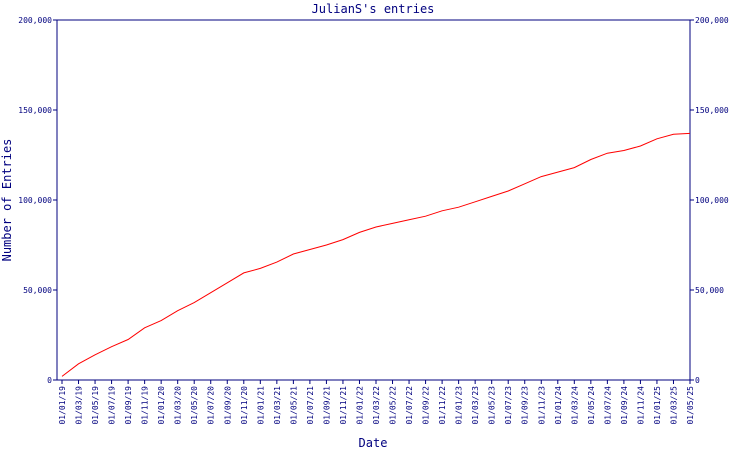 The height and width of the screenshot is (450, 750). I want to click on y-axis-label: Number of Entries, so click(7, 200).